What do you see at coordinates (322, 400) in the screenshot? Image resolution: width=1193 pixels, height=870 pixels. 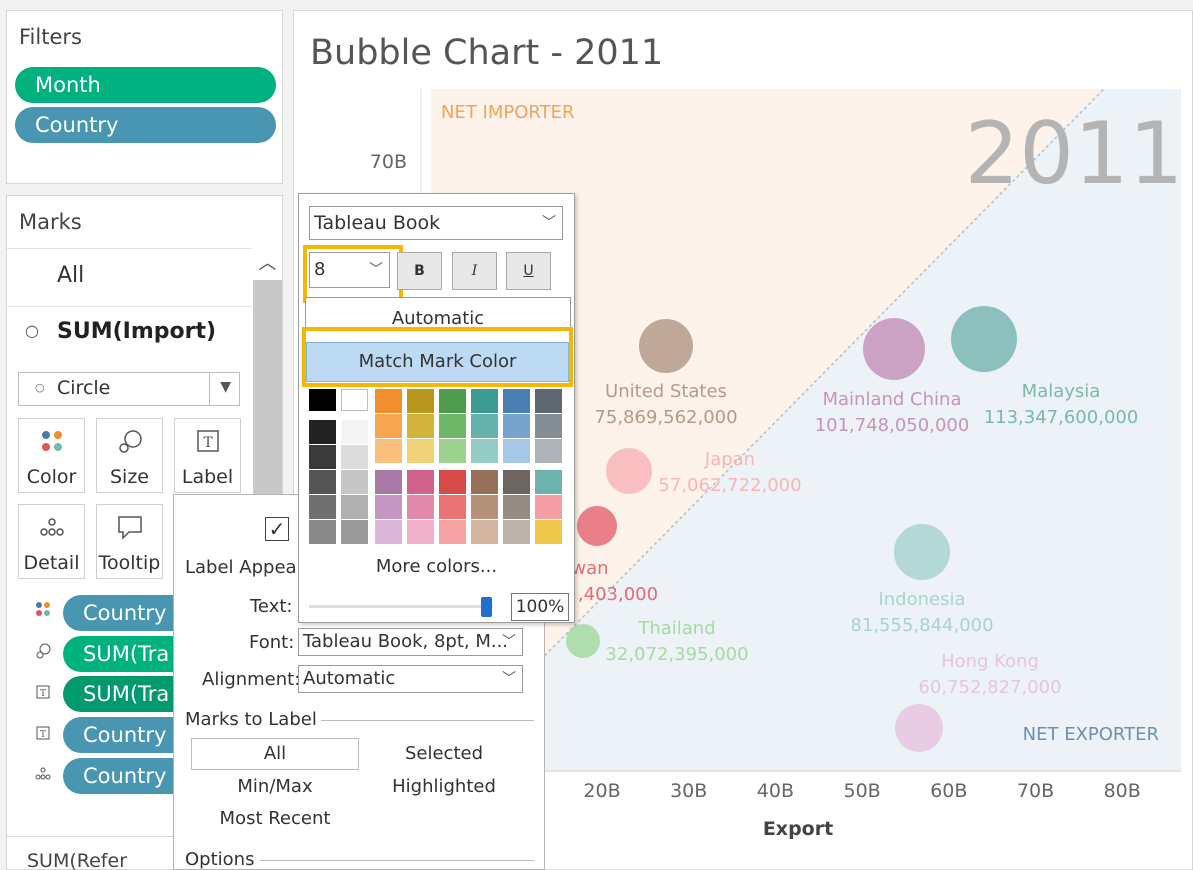 I see `color-swatch-black` at bounding box center [322, 400].